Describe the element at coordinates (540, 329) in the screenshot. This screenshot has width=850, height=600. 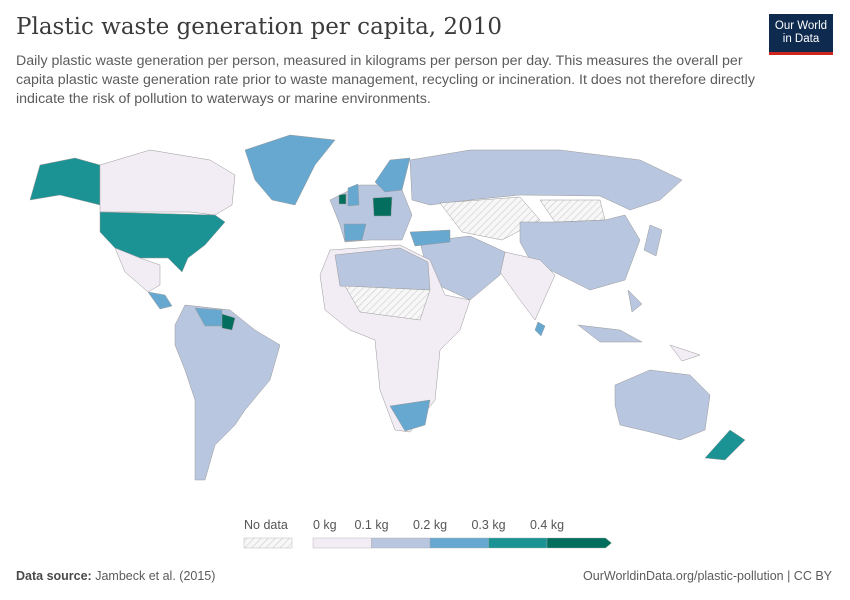
I see `country-sri-lanka` at that location.